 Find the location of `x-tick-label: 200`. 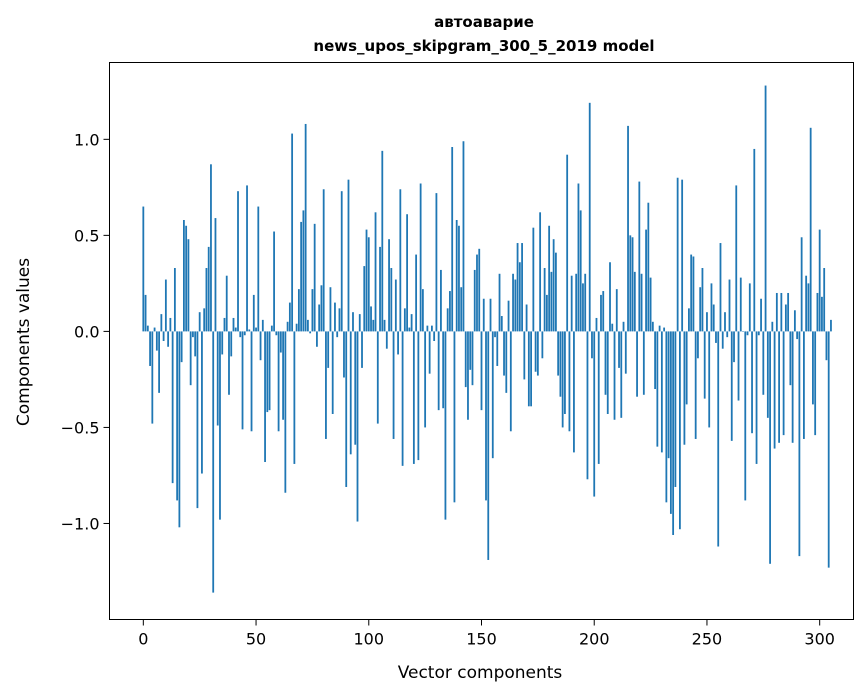

x-tick-label: 200 is located at coordinates (594, 639).